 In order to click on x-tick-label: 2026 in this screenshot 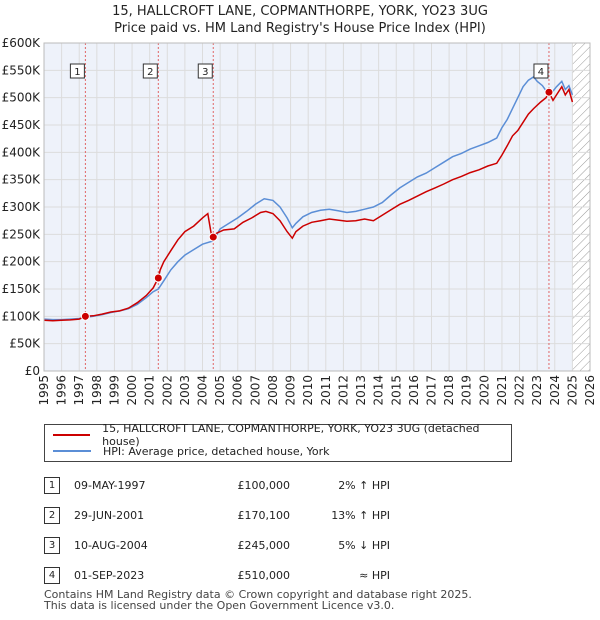, I will do `click(590, 390)`.